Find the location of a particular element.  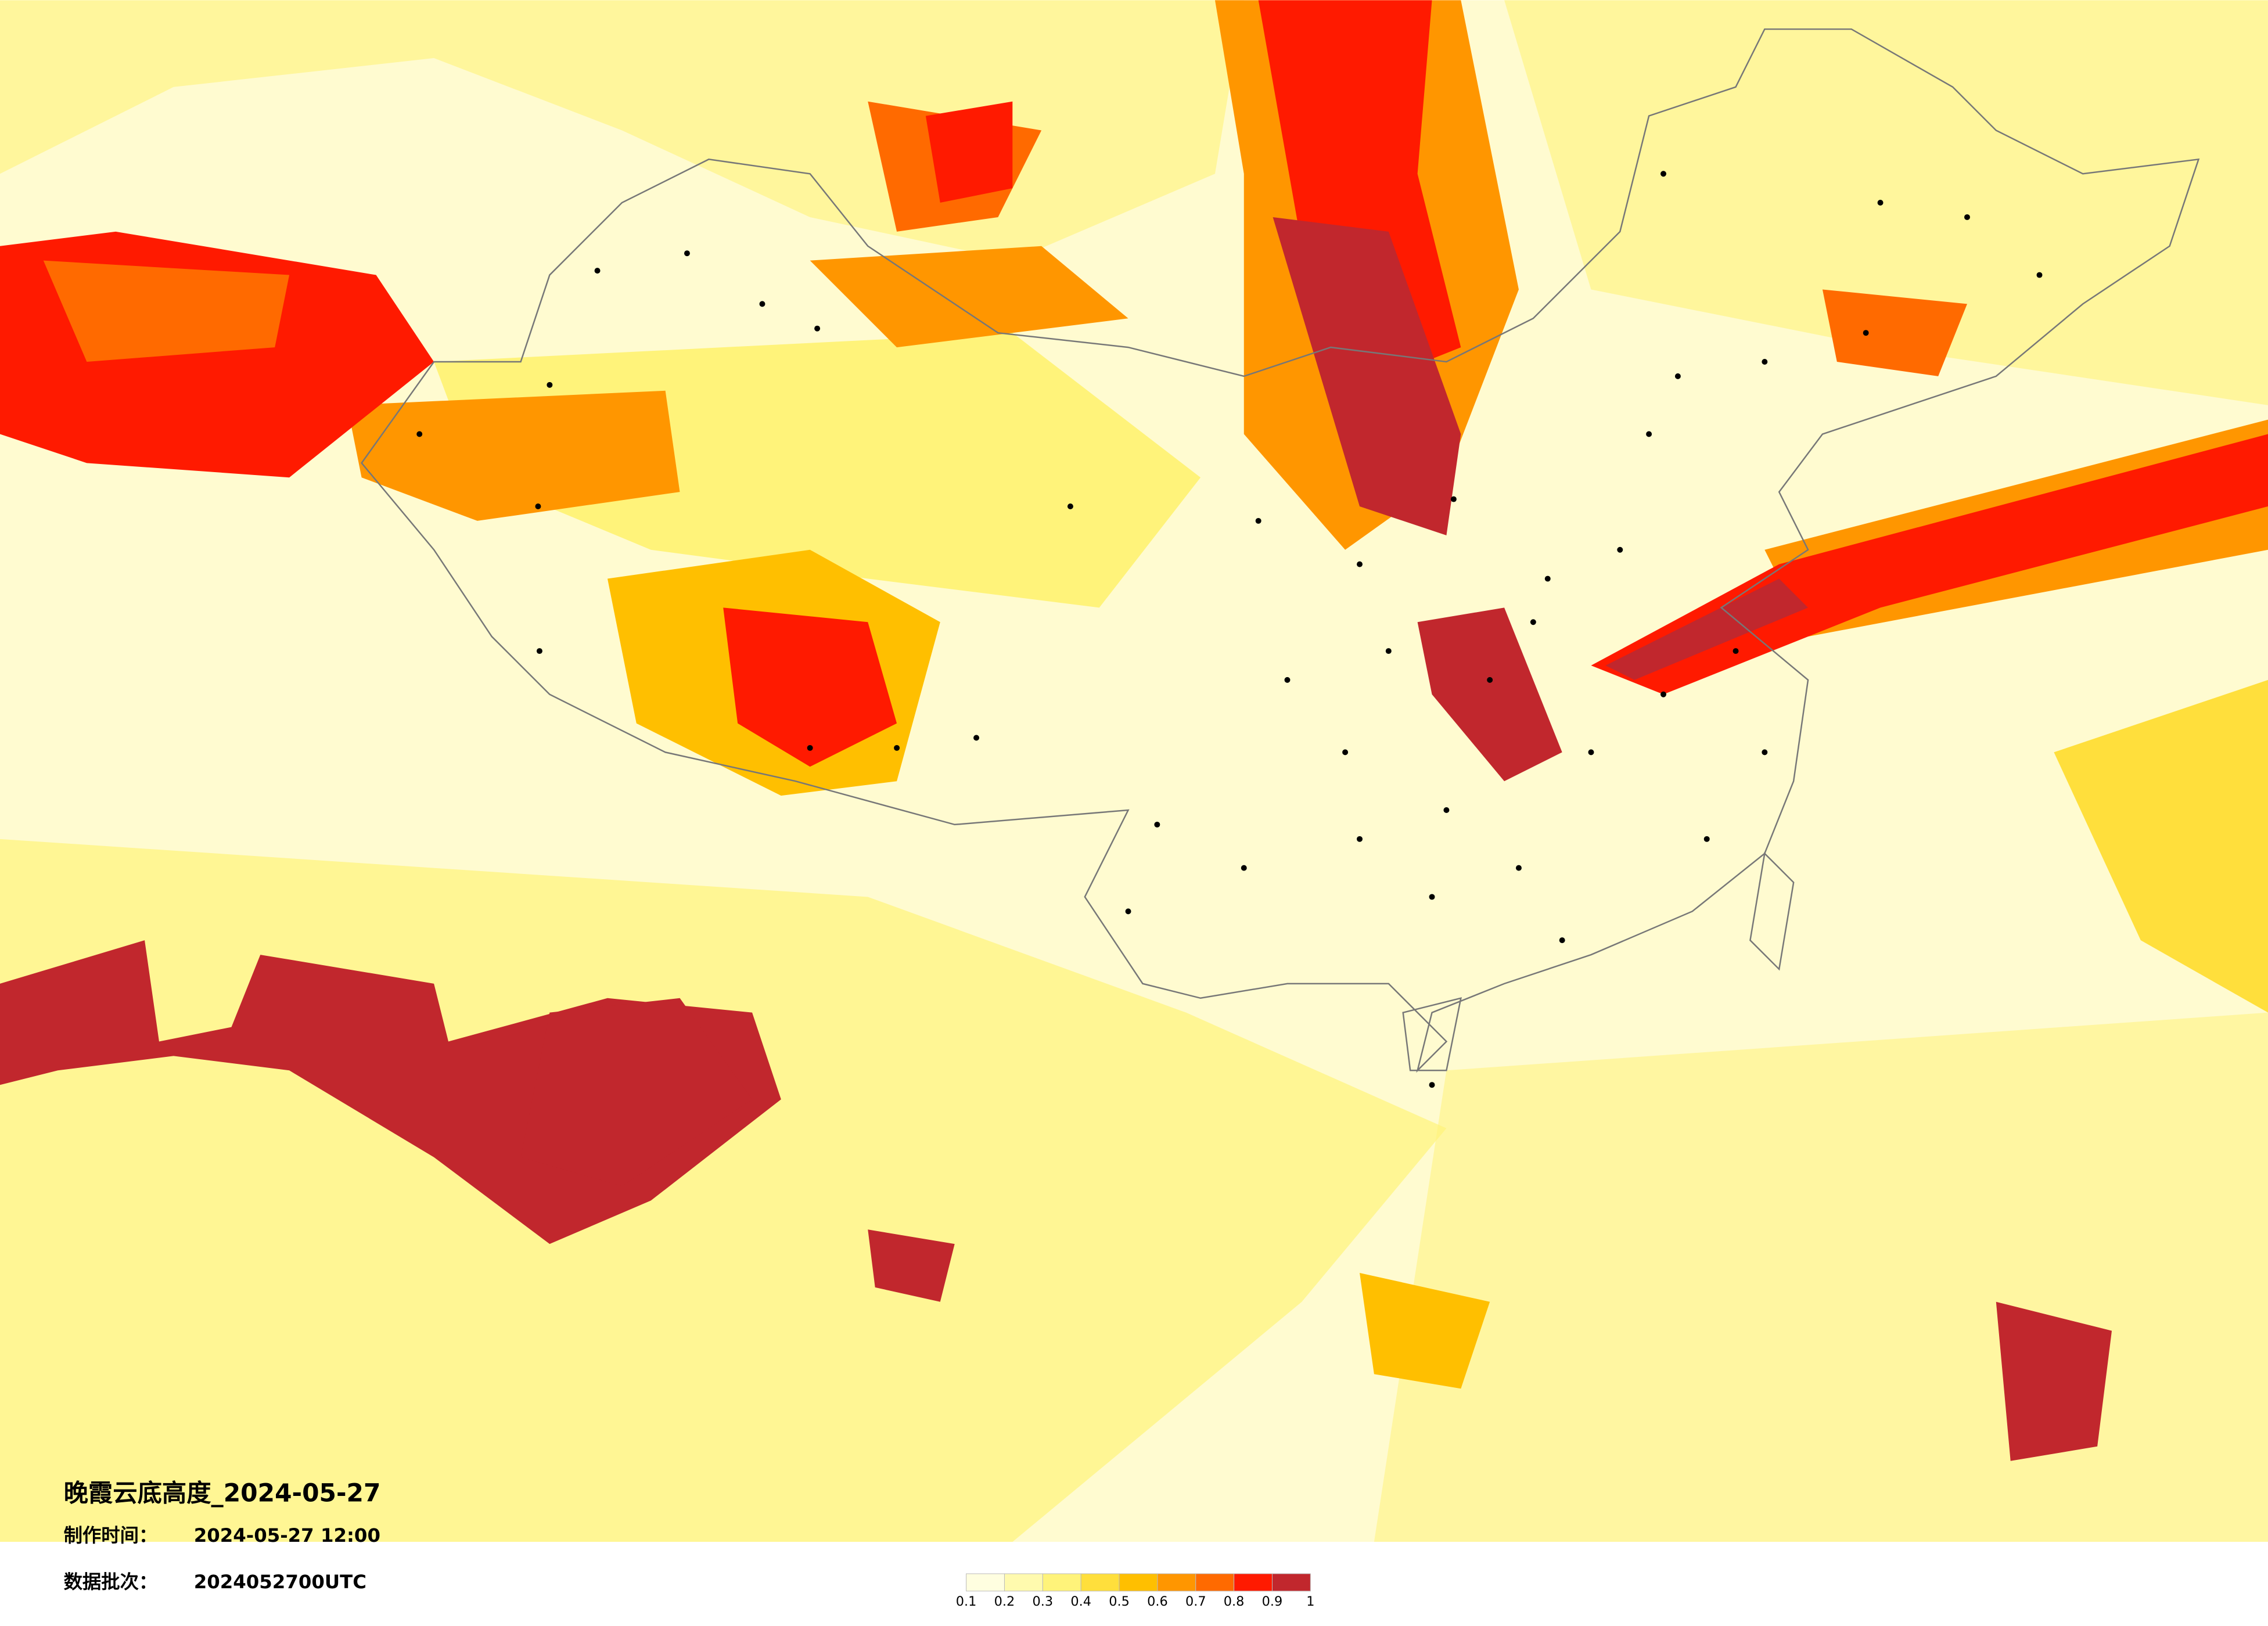

made-time: 2024-05-27 12:00 is located at coordinates (287, 1535).